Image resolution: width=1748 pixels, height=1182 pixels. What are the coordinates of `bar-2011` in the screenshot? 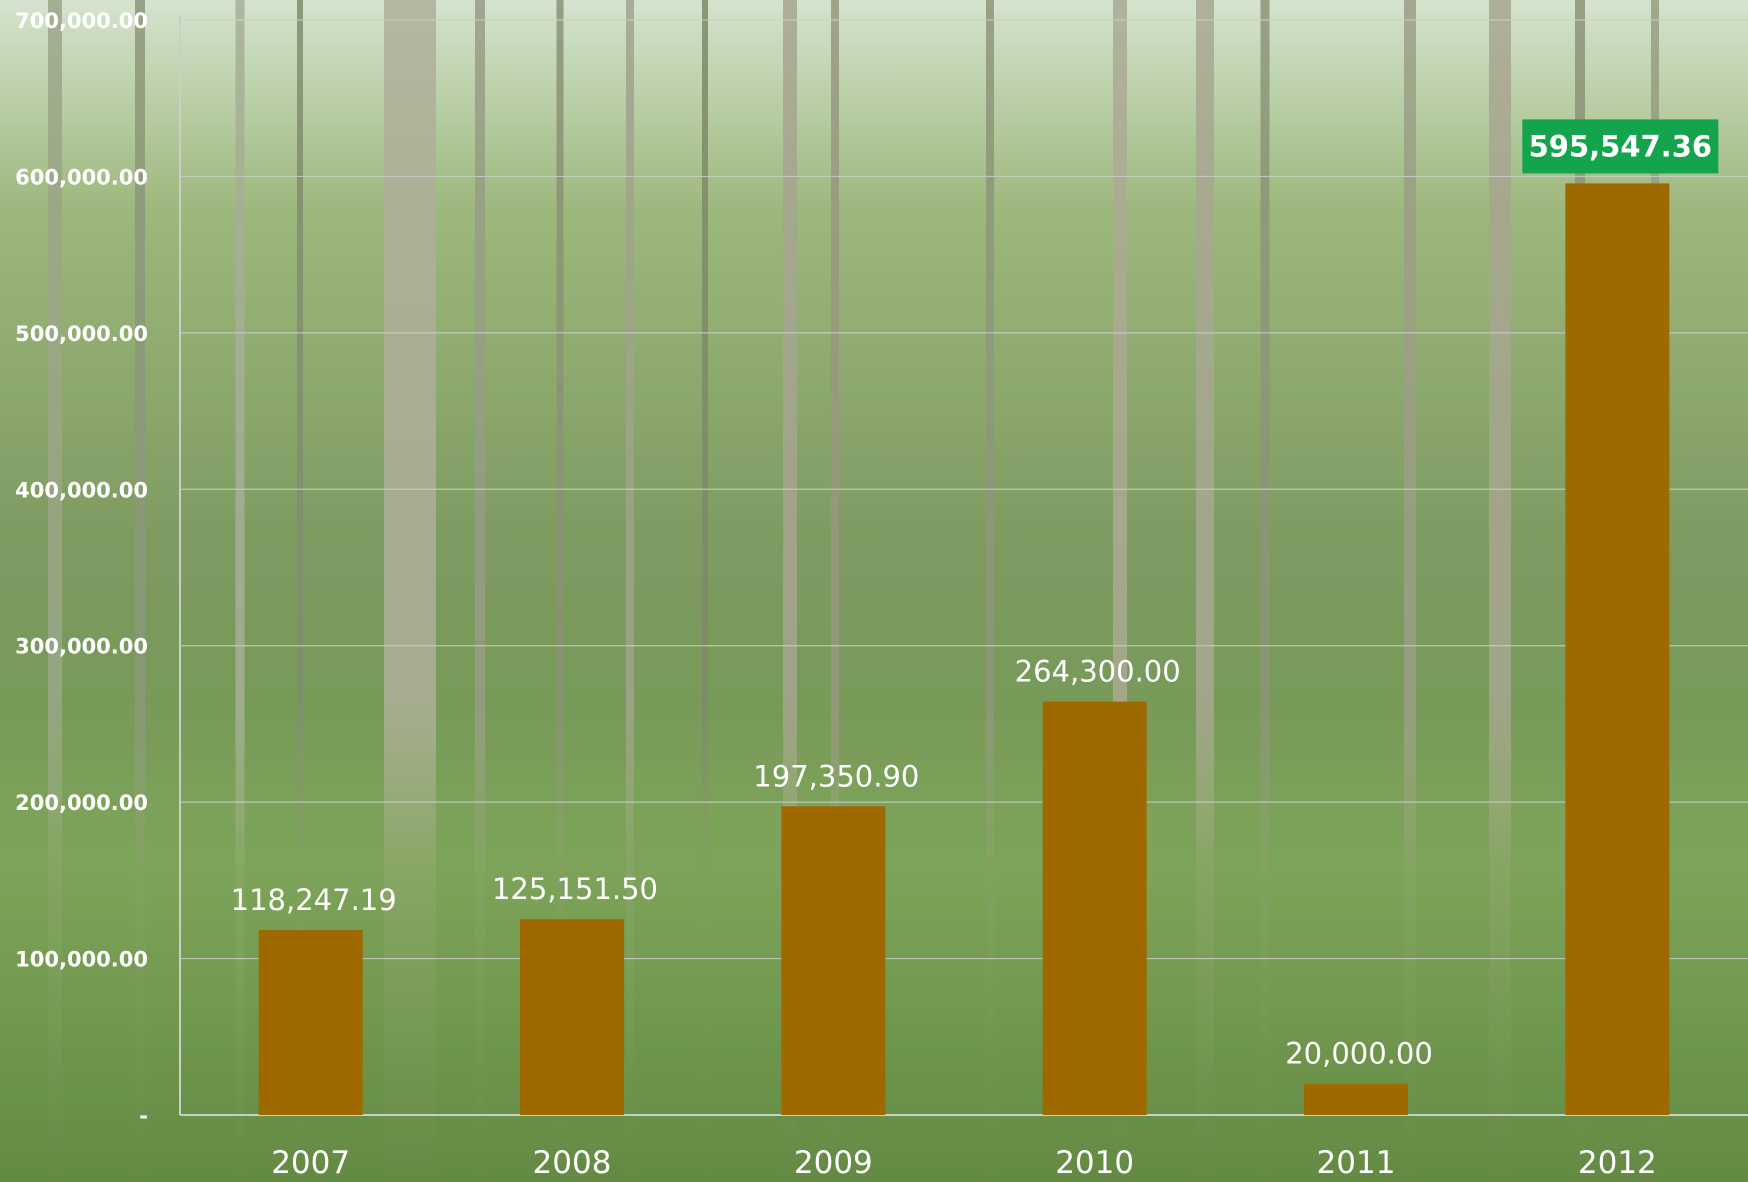 It's located at (1356, 1099).